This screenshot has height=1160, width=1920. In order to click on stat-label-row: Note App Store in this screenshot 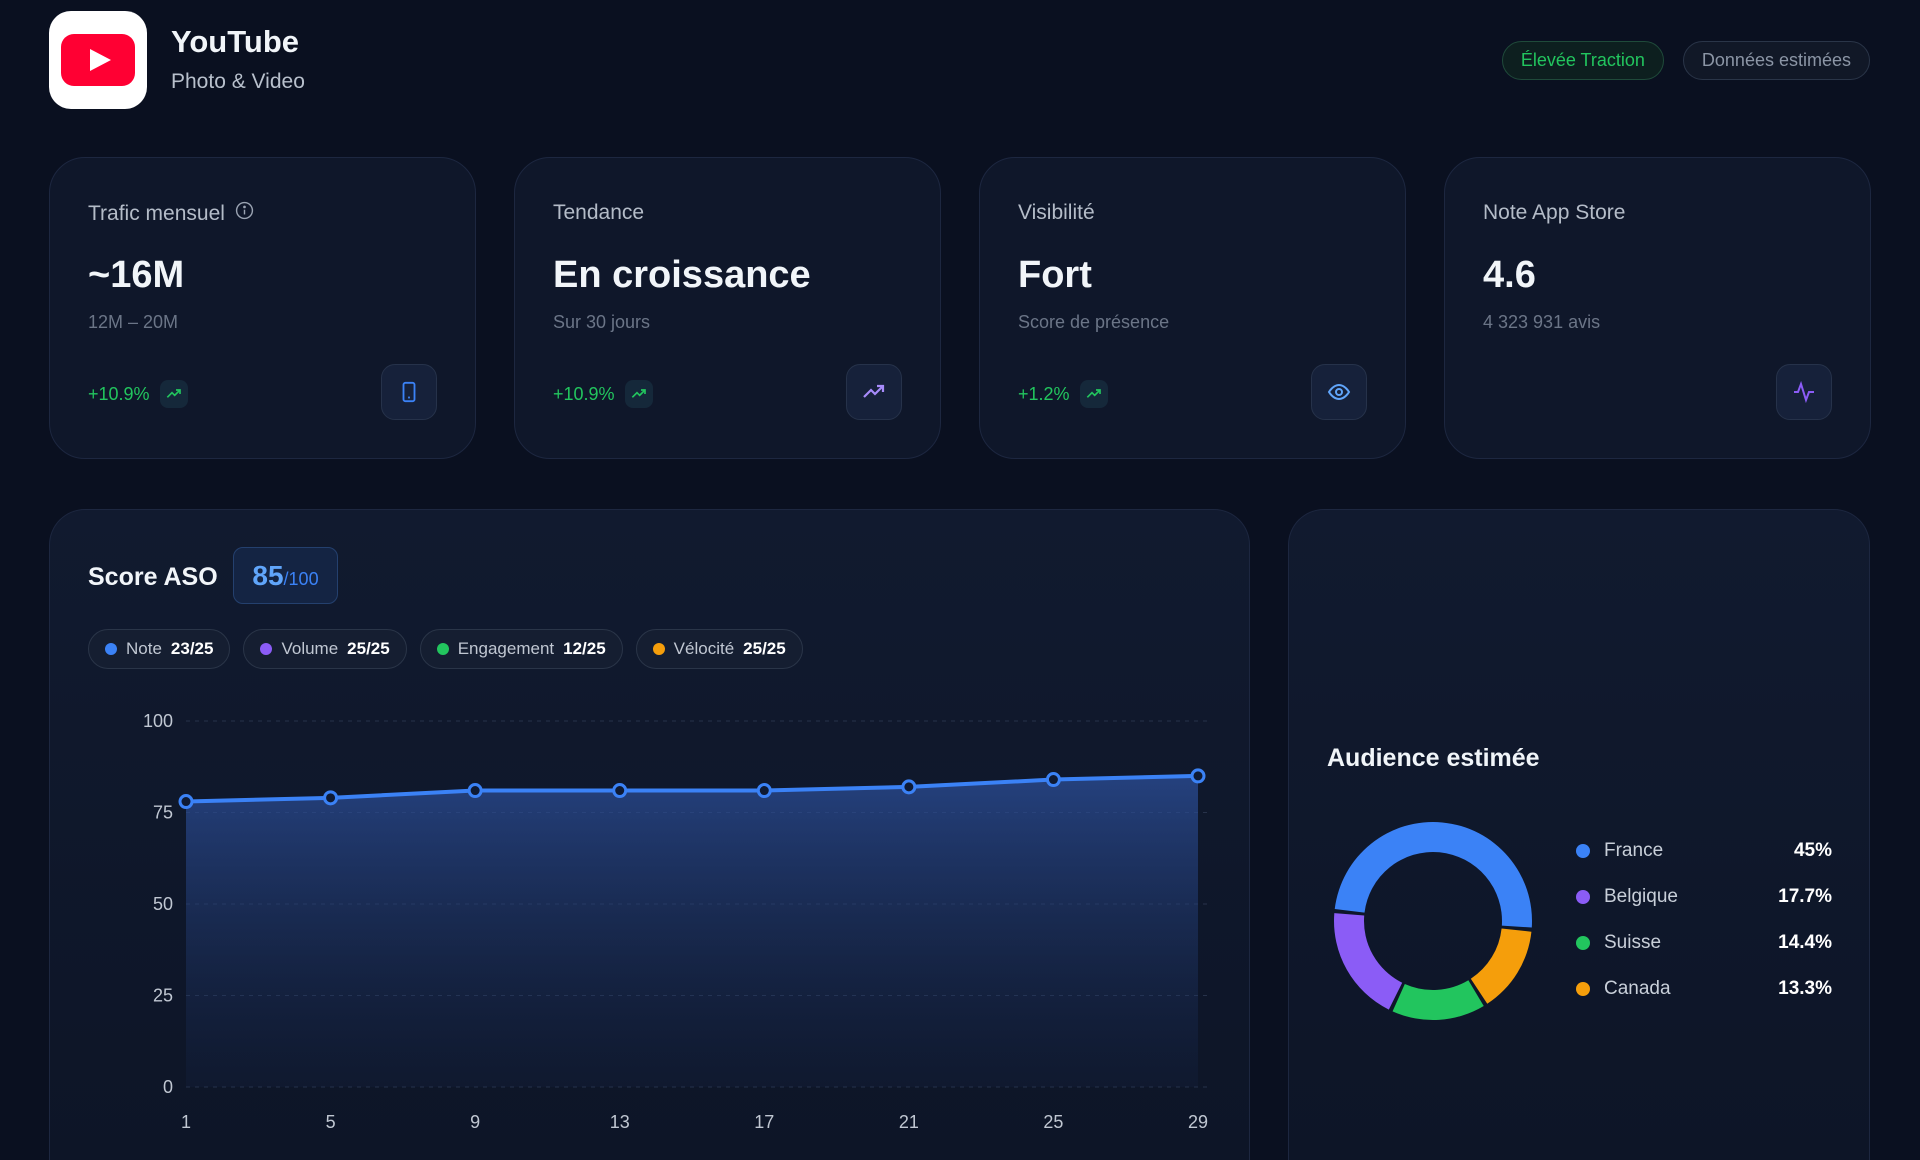, I will do `click(1554, 213)`.